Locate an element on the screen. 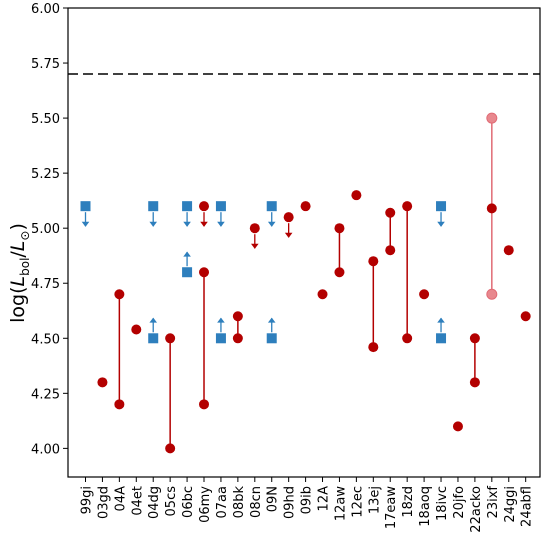 Image resolution: width=550 pixels, height=546 pixels. x-tick-label: 06my is located at coordinates (205, 504).